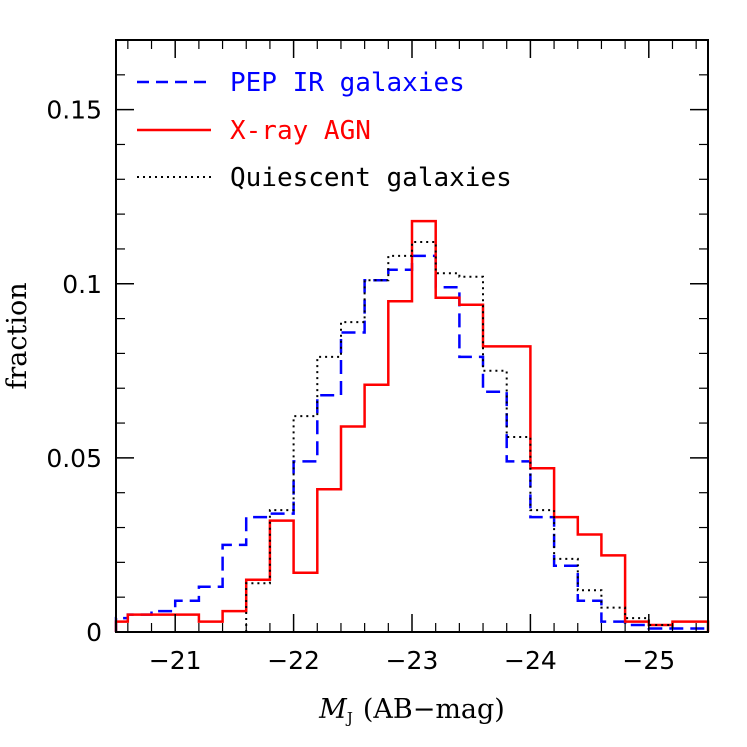 The height and width of the screenshot is (747, 747). What do you see at coordinates (17, 335) in the screenshot?
I see `y-axis-label: fraction` at bounding box center [17, 335].